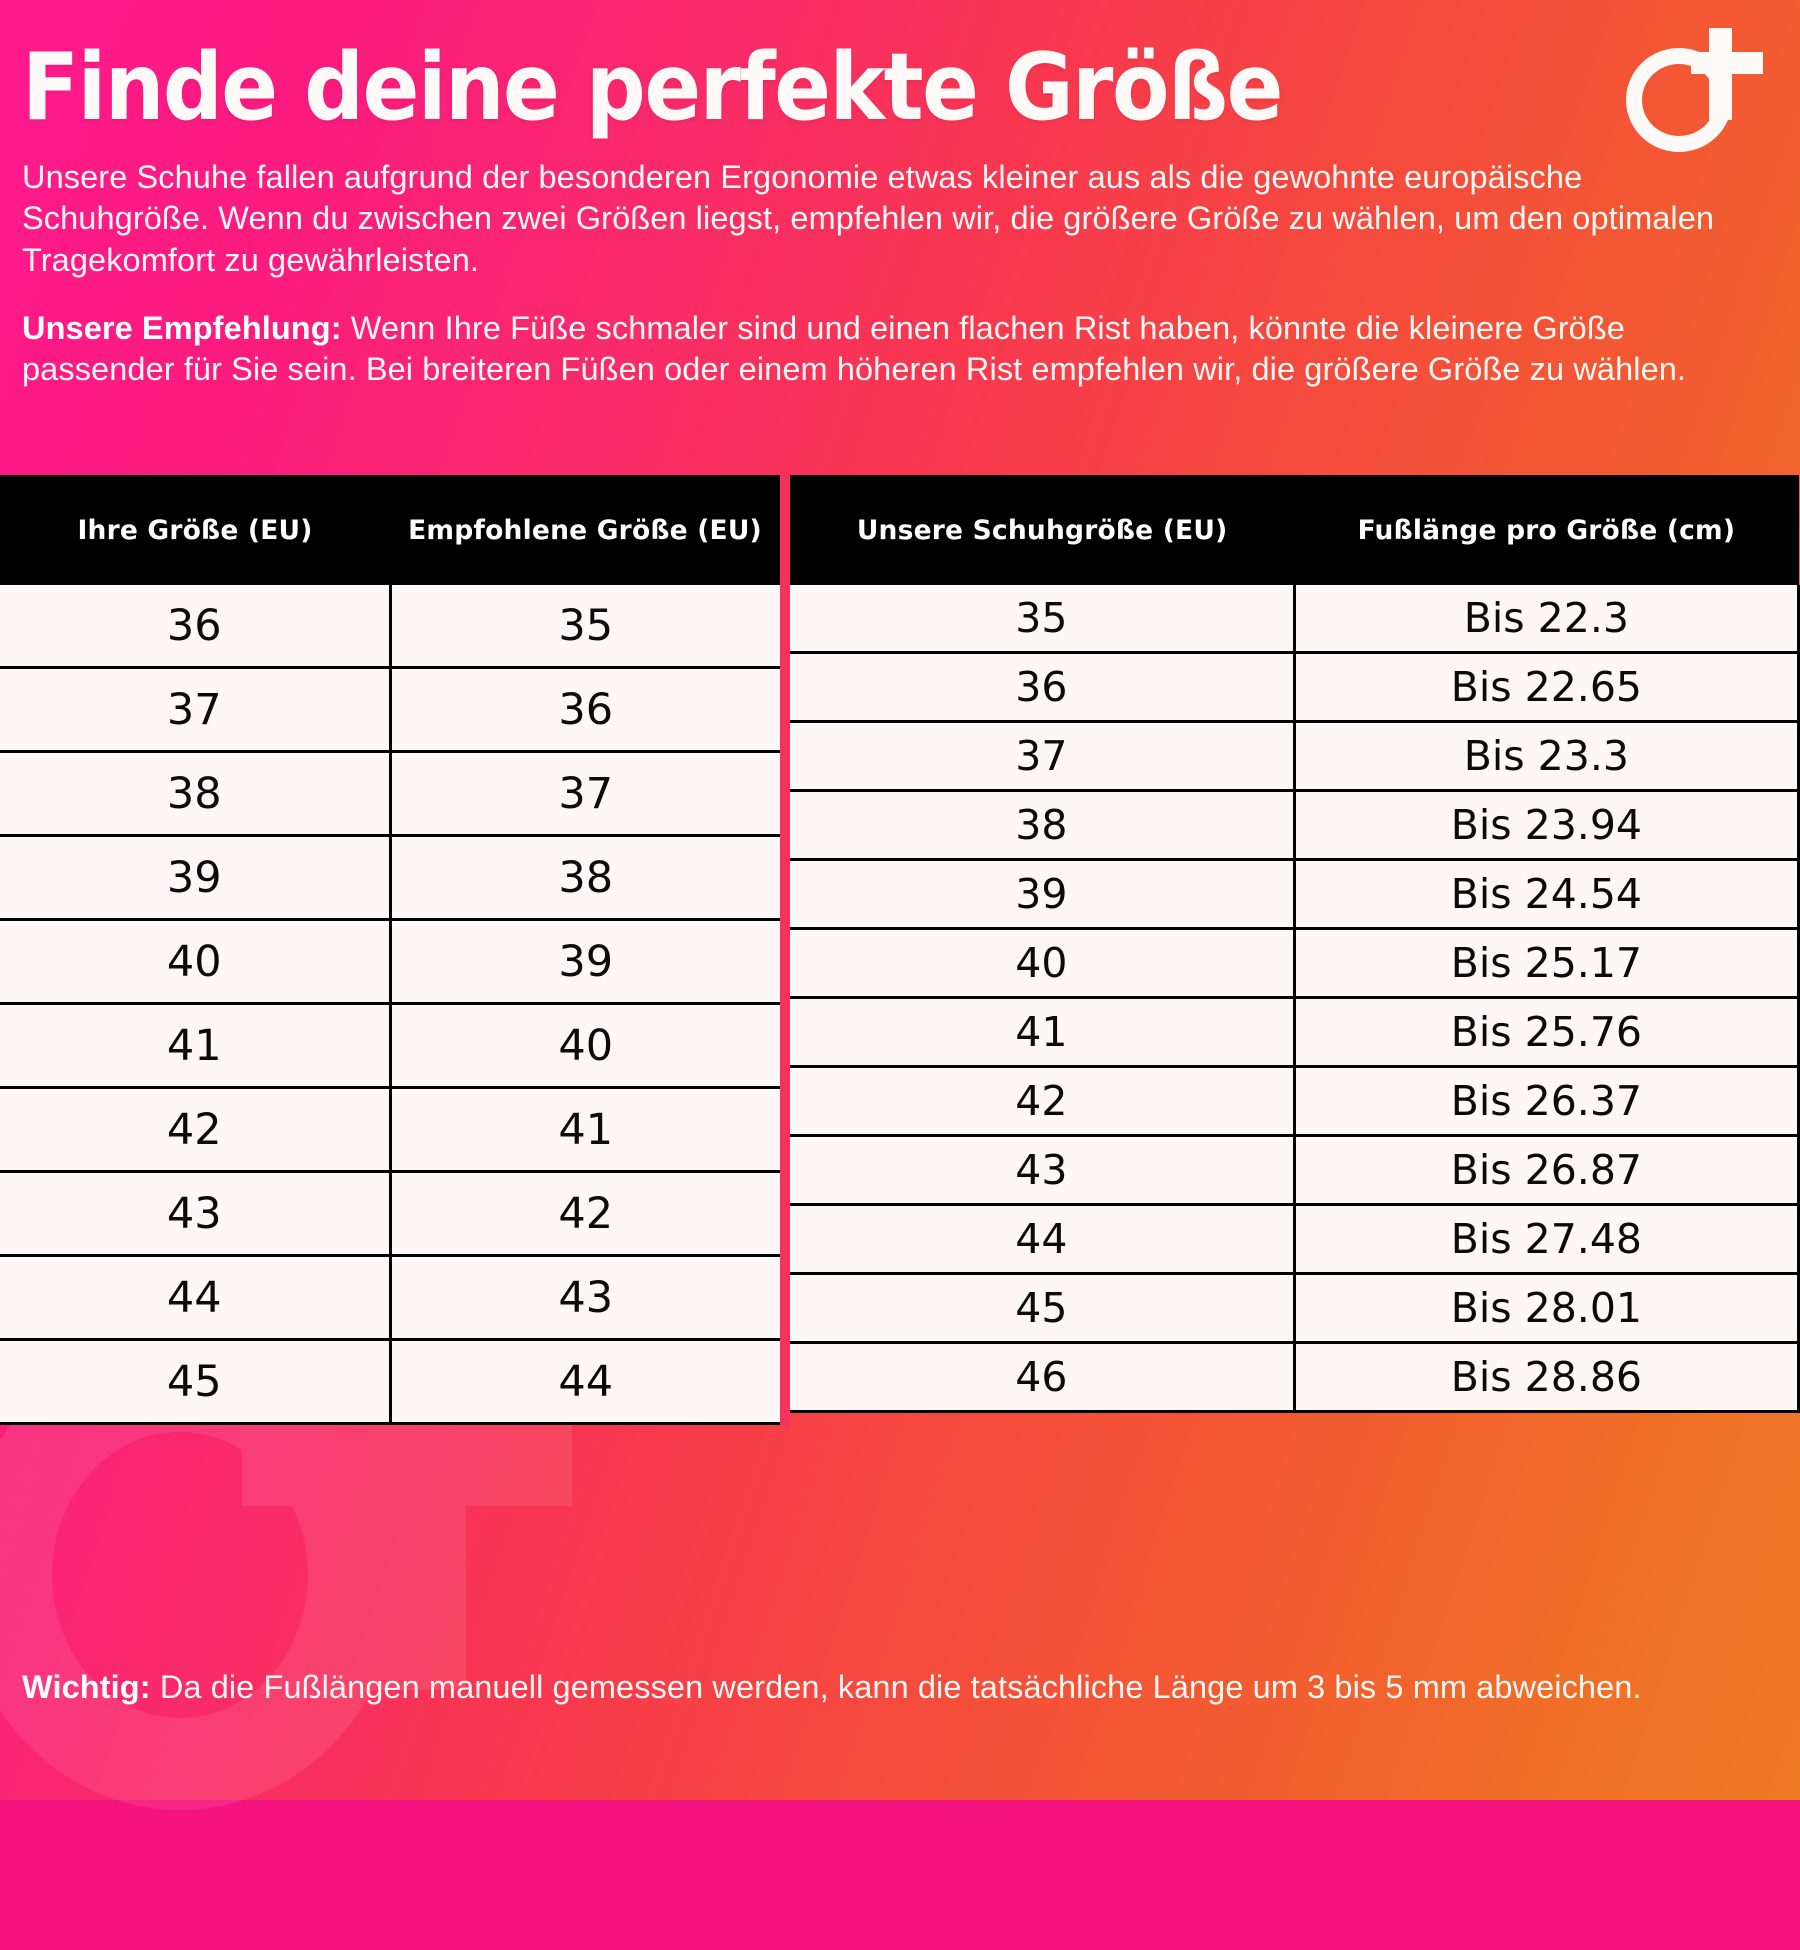 The height and width of the screenshot is (1950, 1800). I want to click on recommendation-label: Unsere Empfehlung:, so click(182, 327).